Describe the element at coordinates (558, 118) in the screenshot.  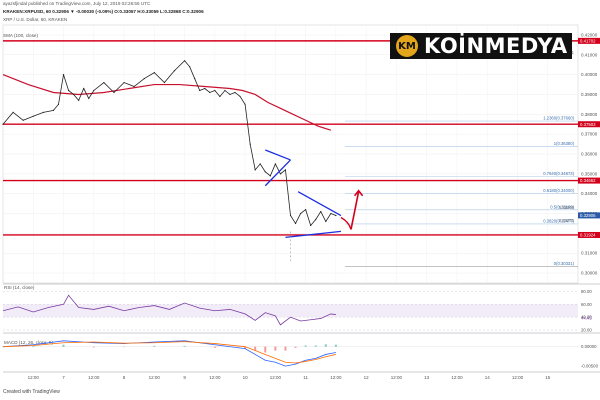
I see `fib-level-label: 1.2360(0.37660)` at that location.